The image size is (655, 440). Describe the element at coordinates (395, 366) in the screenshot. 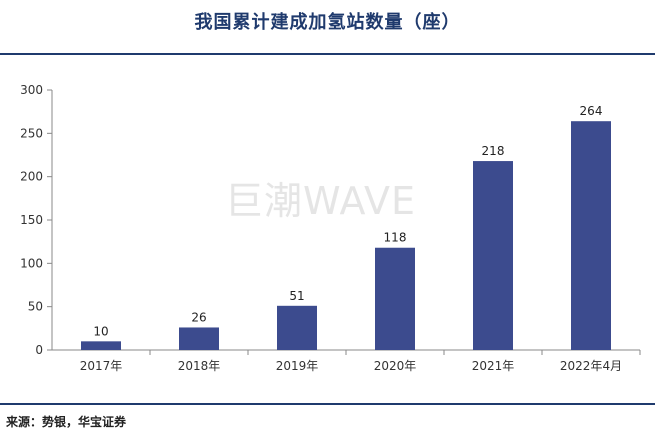

I see `x-tick-label: 2020年` at that location.